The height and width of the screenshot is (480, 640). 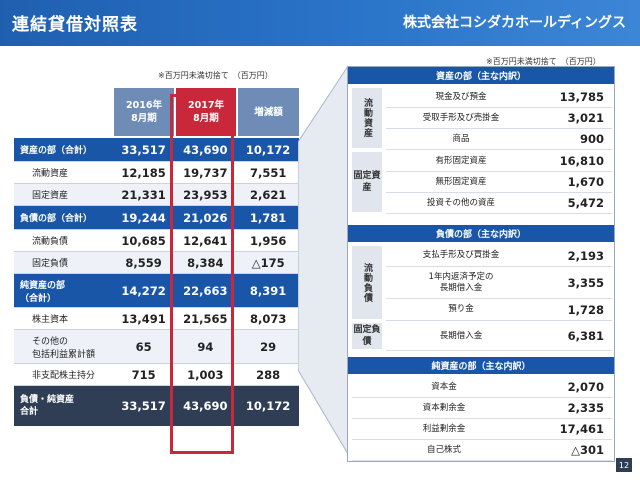 I want to click on value-2016: 12,185, so click(x=143, y=172).